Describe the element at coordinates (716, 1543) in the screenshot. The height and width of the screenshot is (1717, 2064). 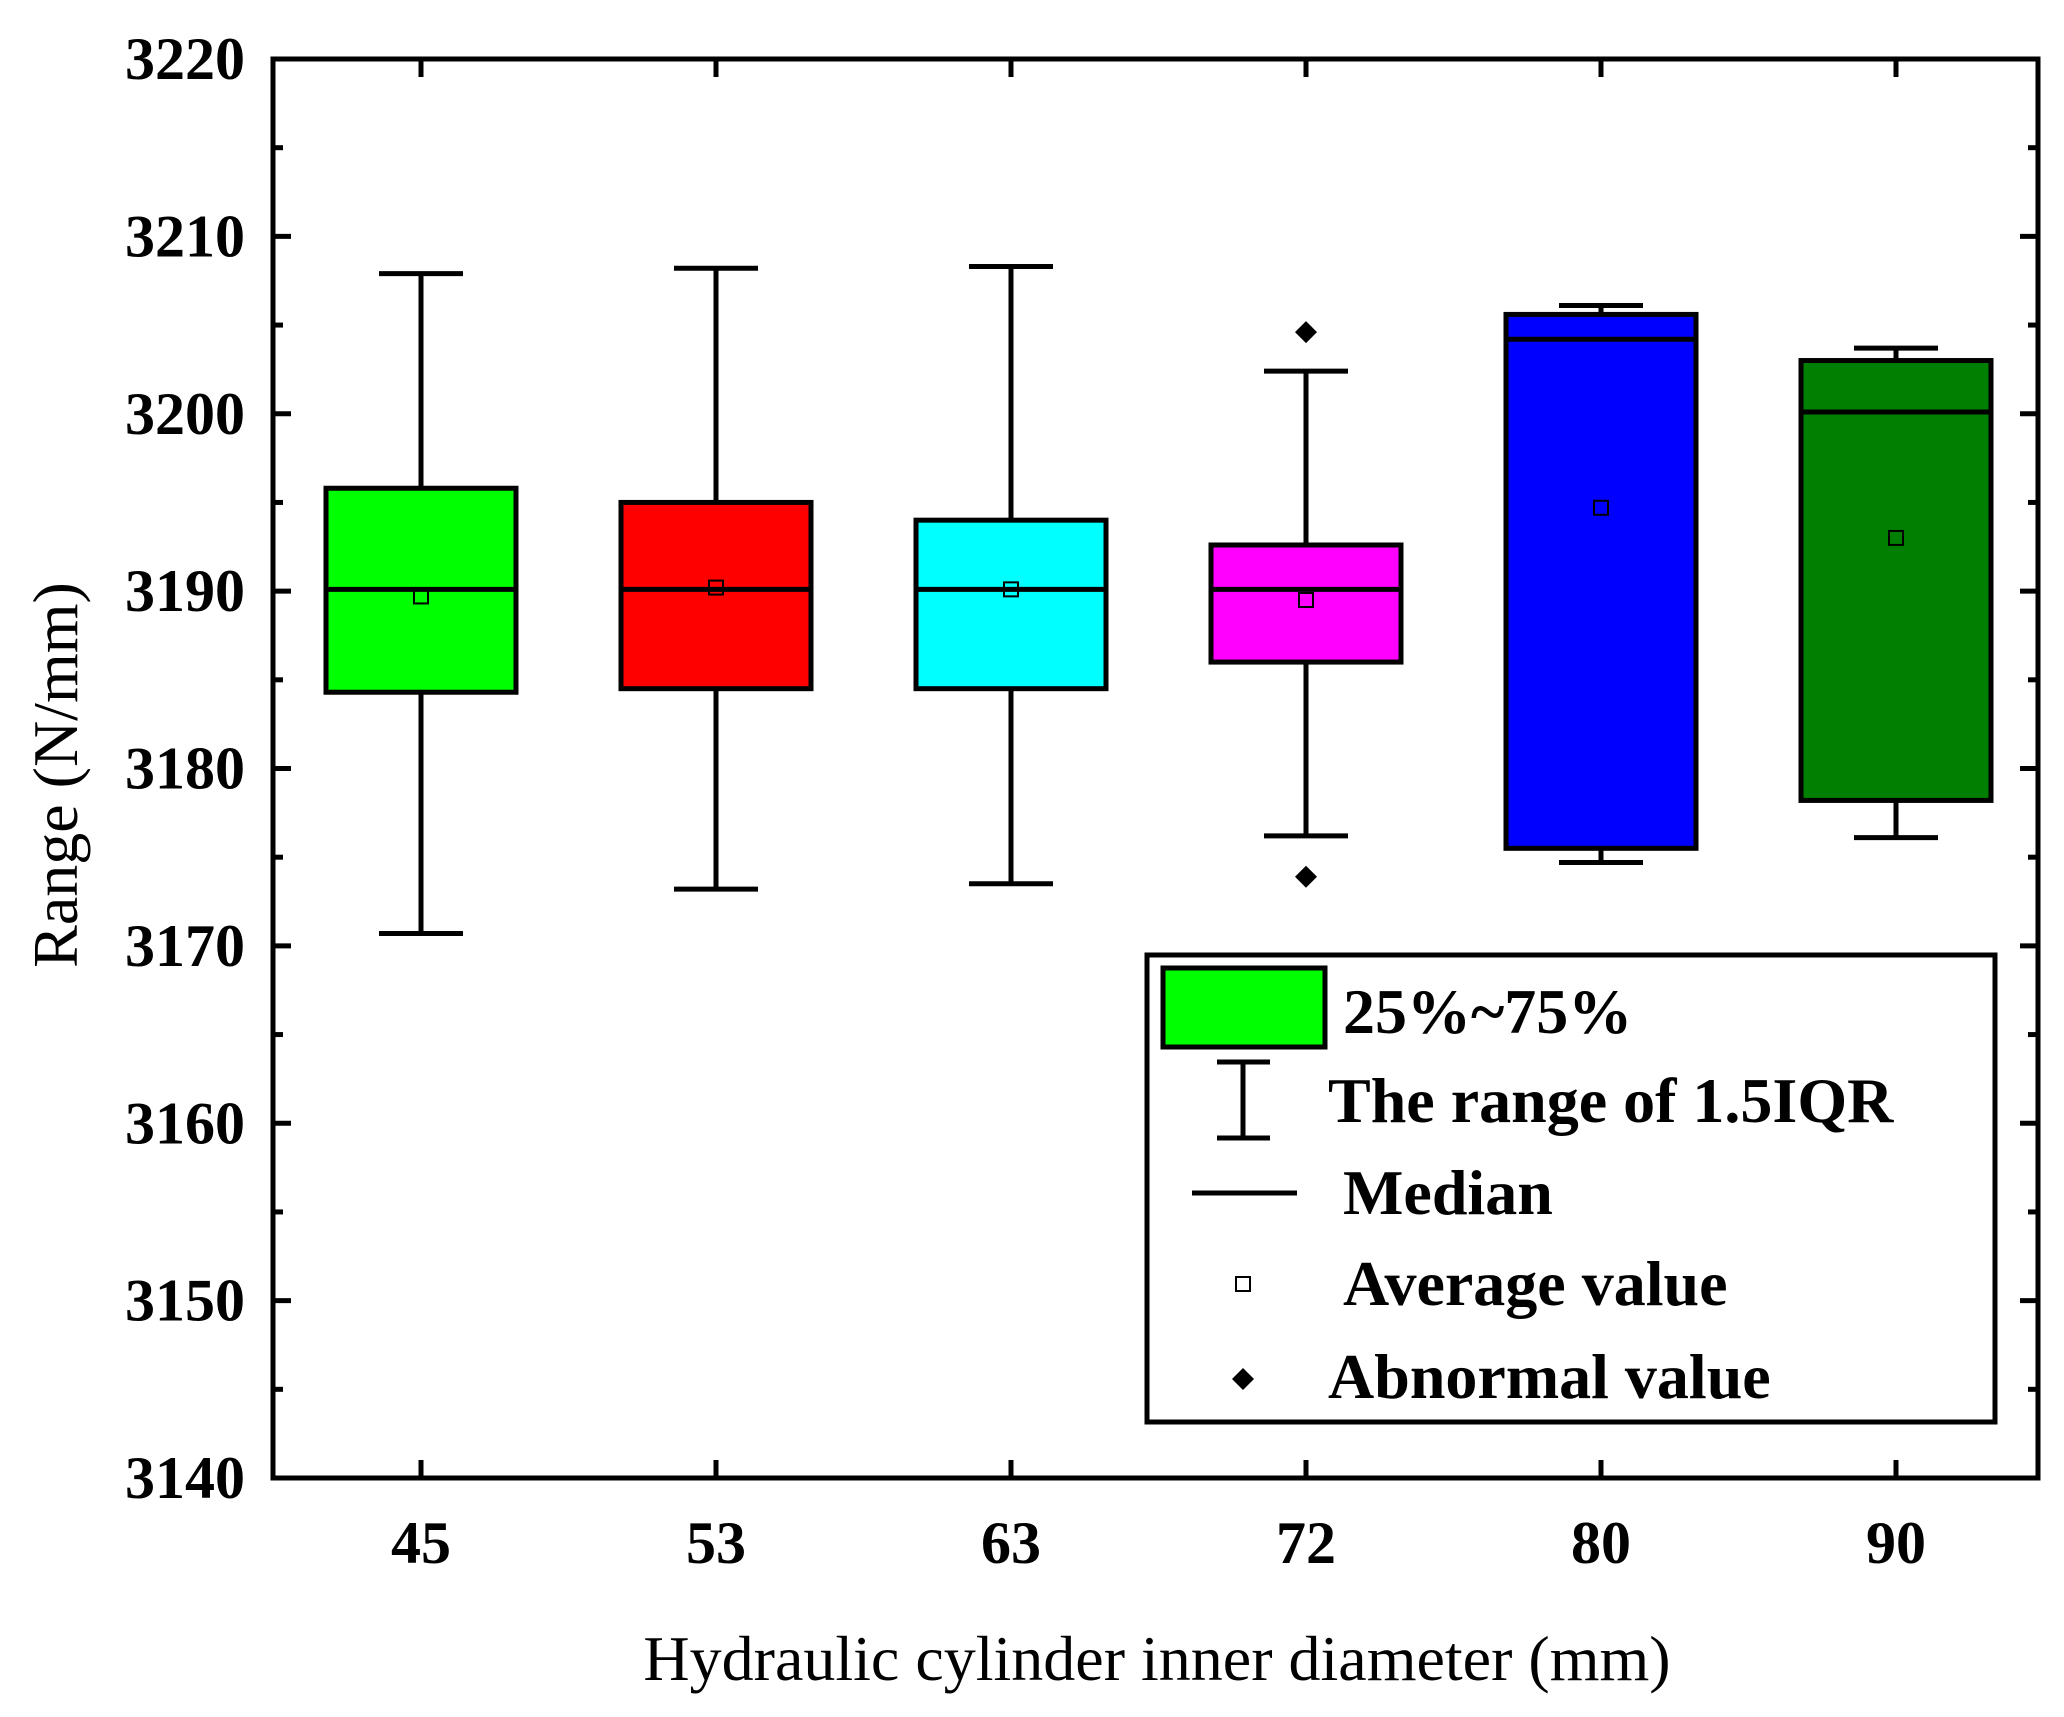
I see `x-tick-label: 53` at that location.